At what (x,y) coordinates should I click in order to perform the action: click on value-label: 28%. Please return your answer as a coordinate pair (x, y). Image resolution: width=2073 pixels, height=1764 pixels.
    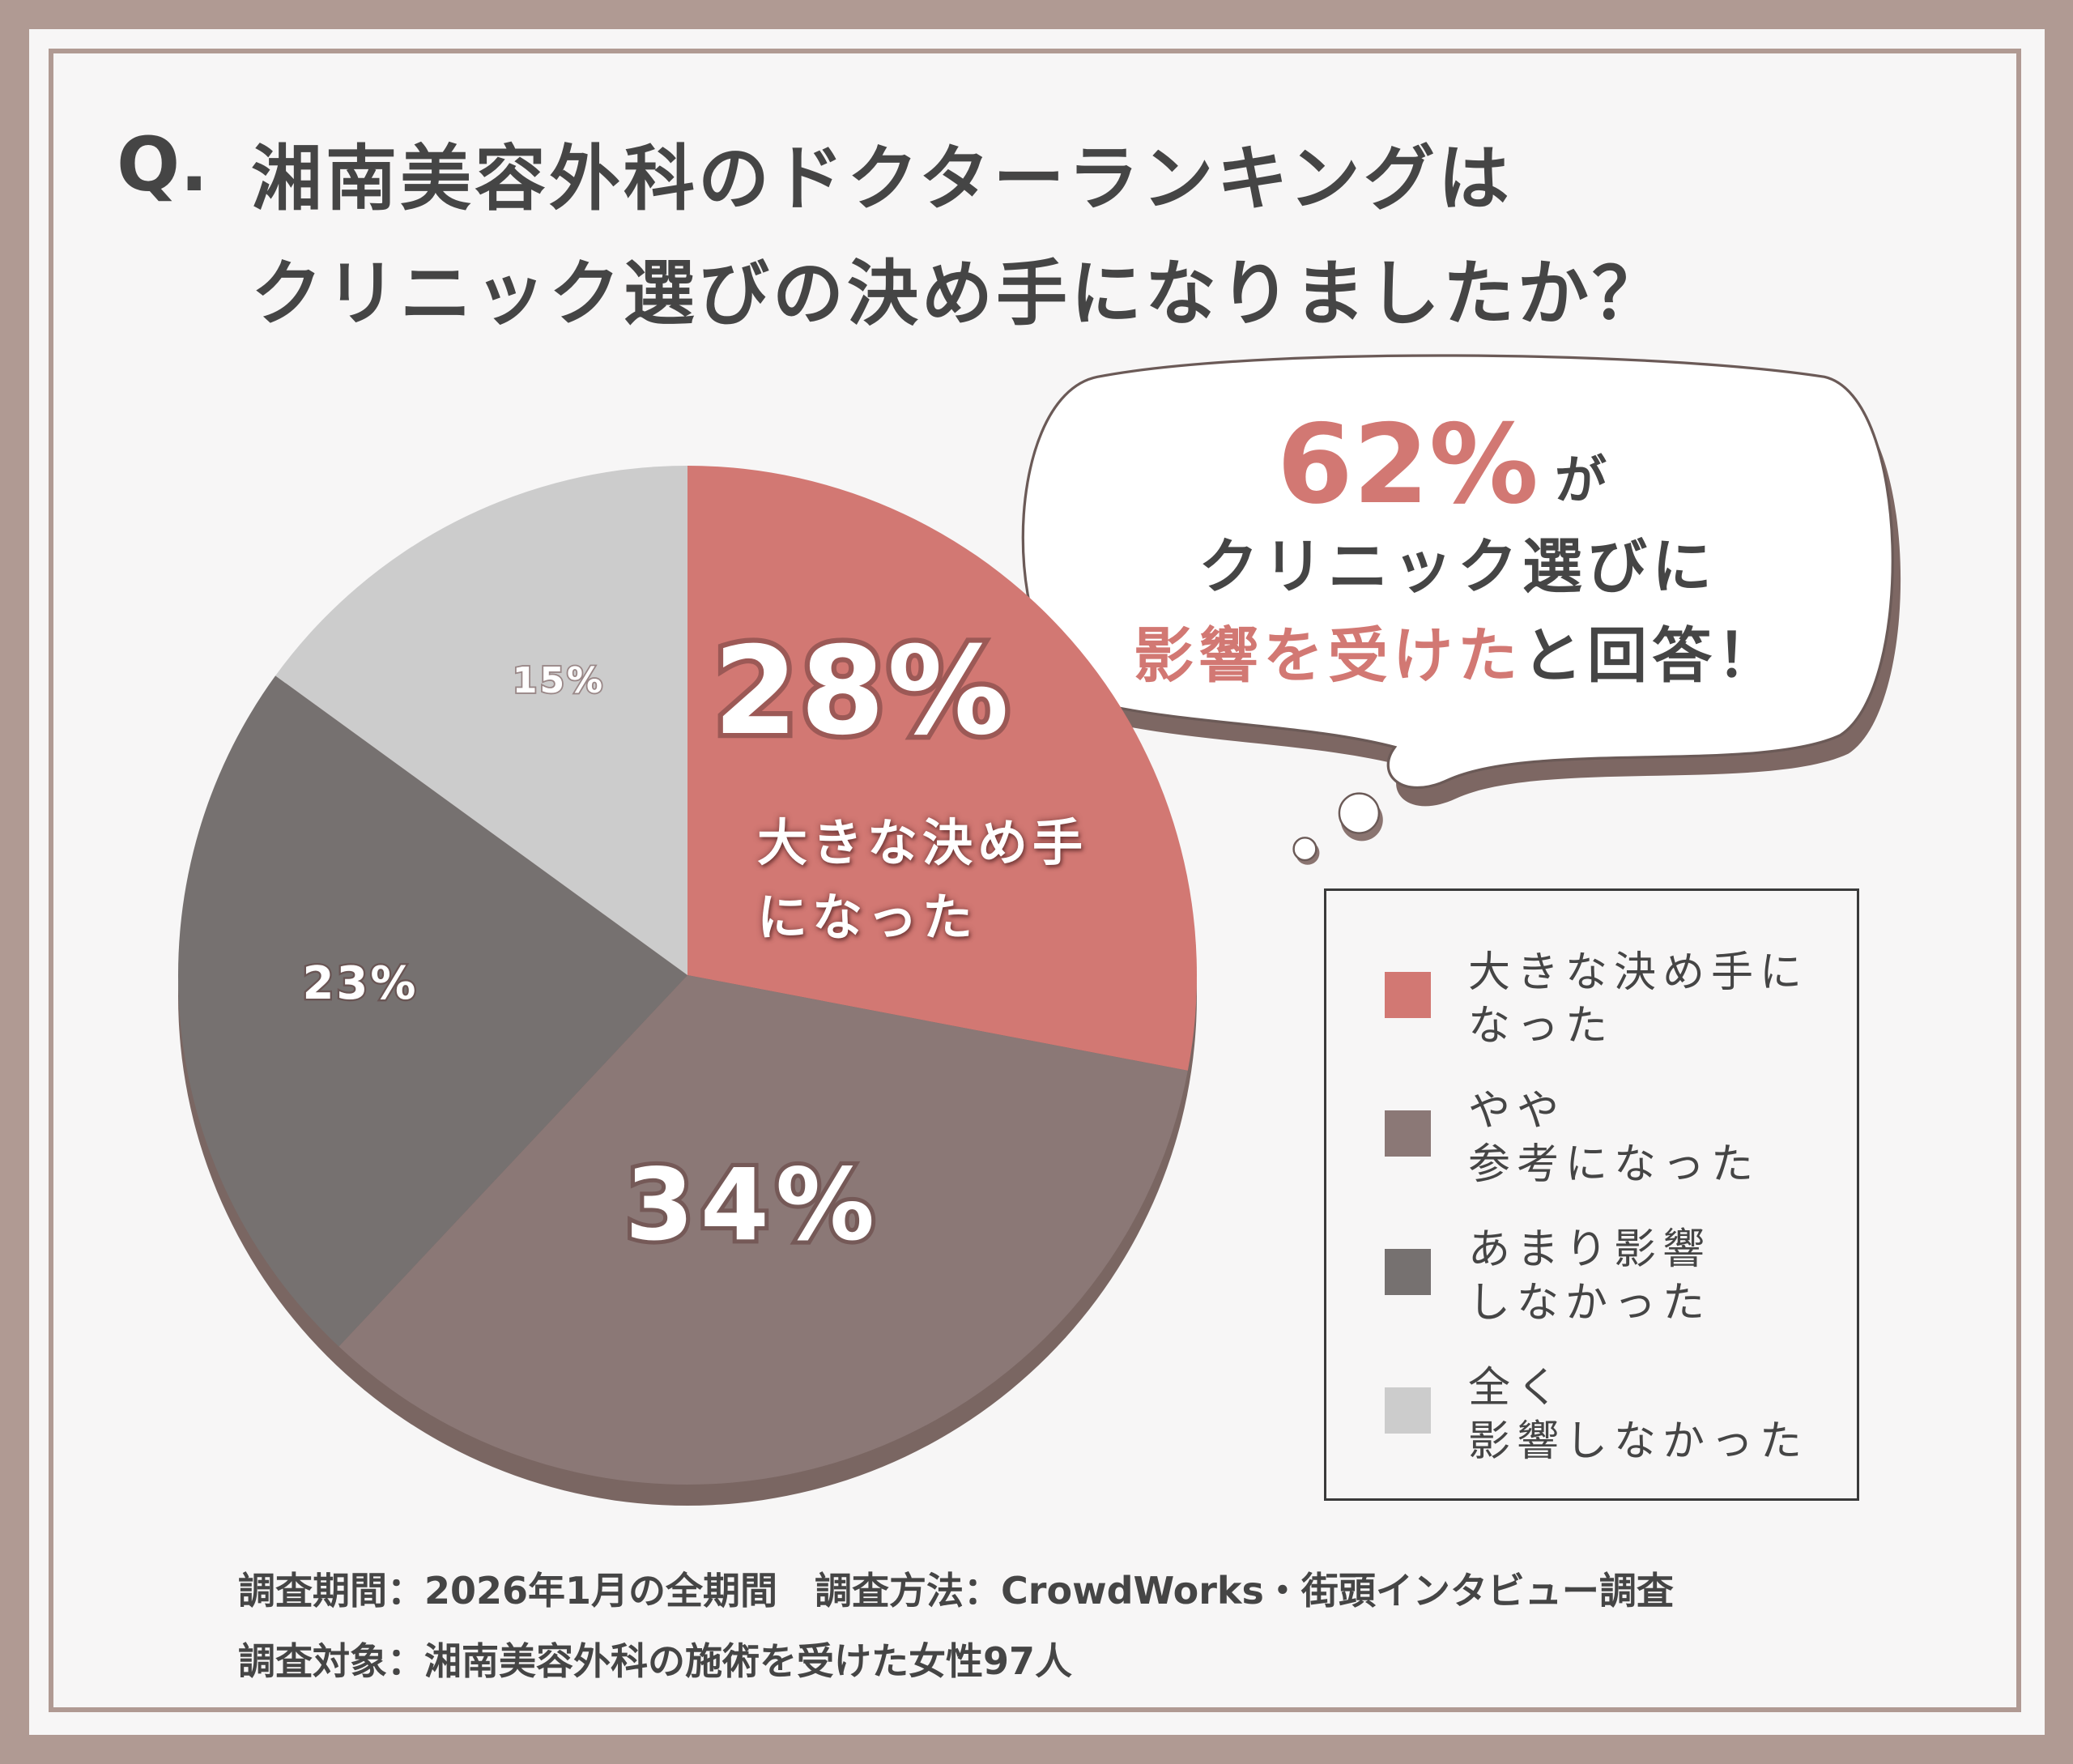
    Looking at the image, I should click on (862, 691).